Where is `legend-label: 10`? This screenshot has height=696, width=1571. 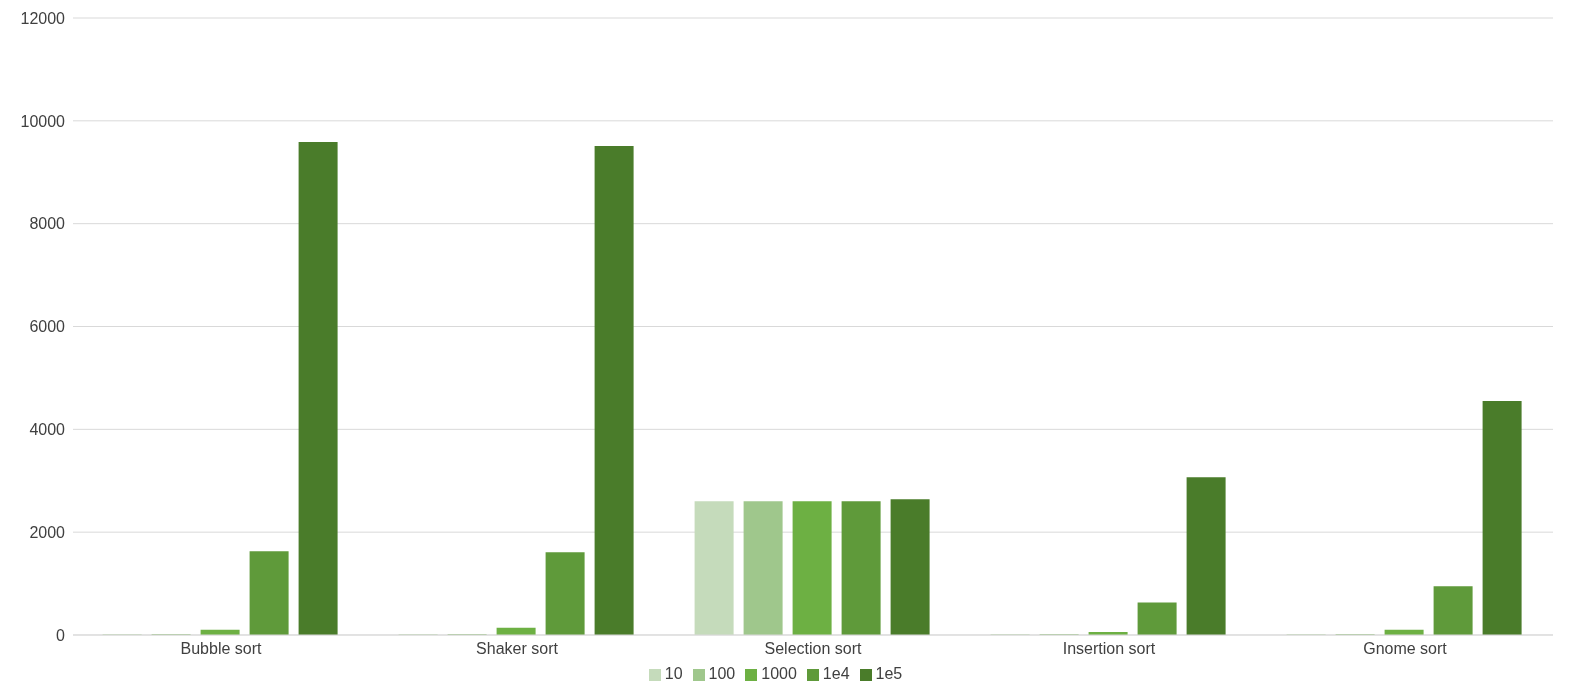
legend-label: 10 is located at coordinates (673, 673).